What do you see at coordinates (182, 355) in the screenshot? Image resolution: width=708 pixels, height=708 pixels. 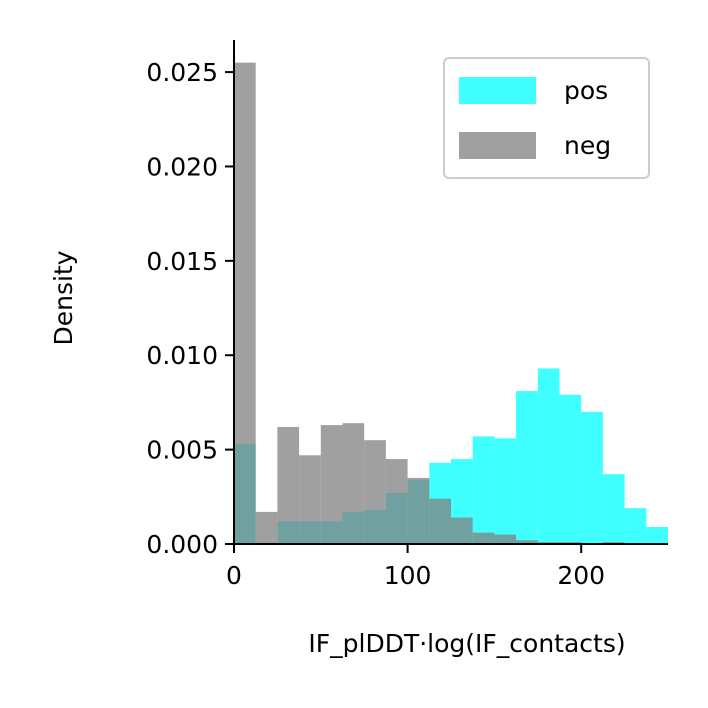 I see `y-tick-label: 0.010` at bounding box center [182, 355].